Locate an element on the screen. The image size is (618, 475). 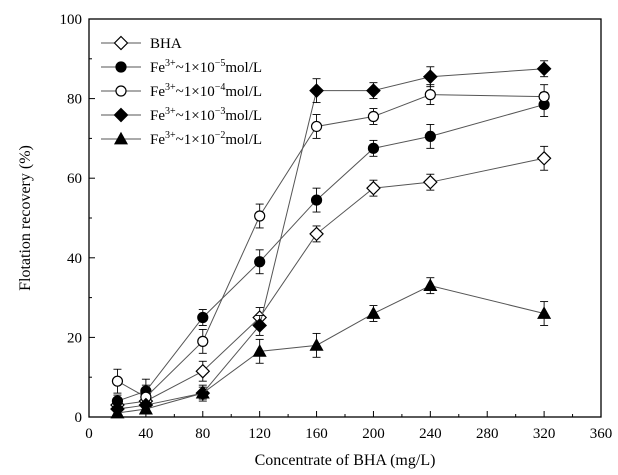
y-tick-label: 100 is located at coordinates (71, 20).